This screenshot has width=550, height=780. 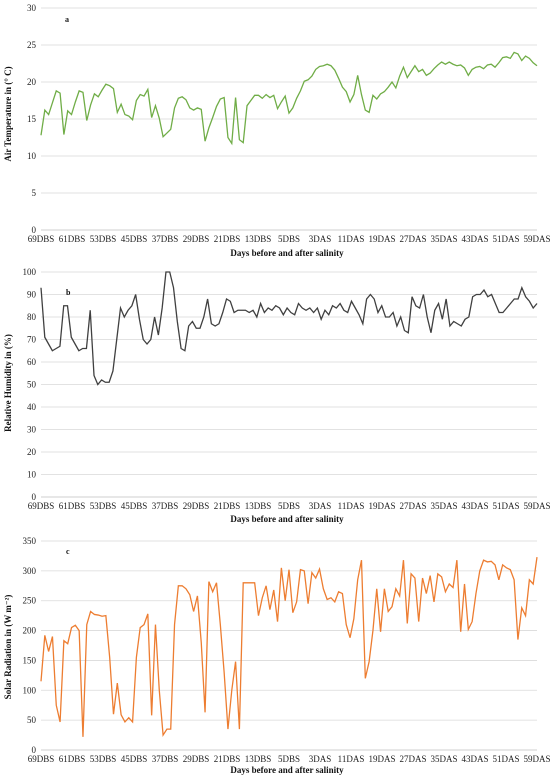 I want to click on panel-c-x-tick-label: 37DBS, so click(x=165, y=759).